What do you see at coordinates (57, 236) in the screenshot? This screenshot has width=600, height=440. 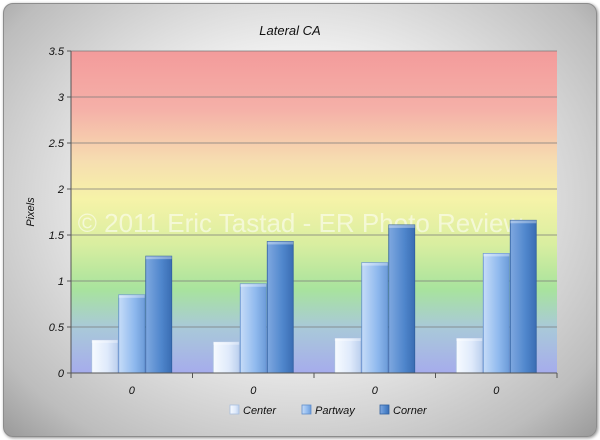 I see `y-tick-label: 1.5` at bounding box center [57, 236].